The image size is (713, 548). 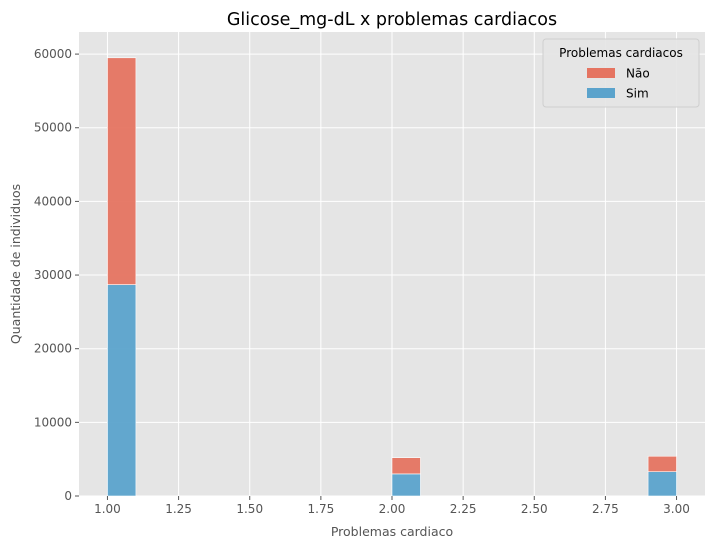 What do you see at coordinates (68, 496) in the screenshot?
I see `y-tick-label: 0` at bounding box center [68, 496].